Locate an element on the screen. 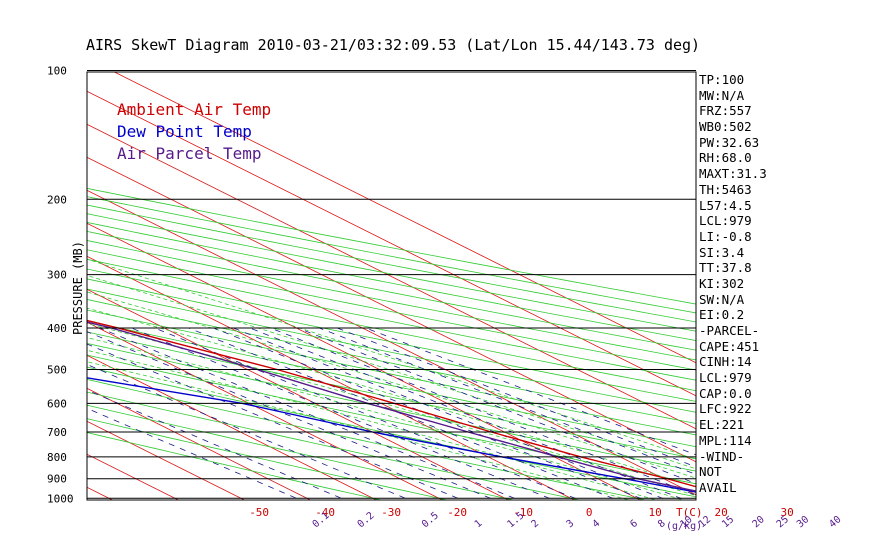 This screenshot has width=870, height=560. pressure-tick-label: 400 is located at coordinates (57, 328).